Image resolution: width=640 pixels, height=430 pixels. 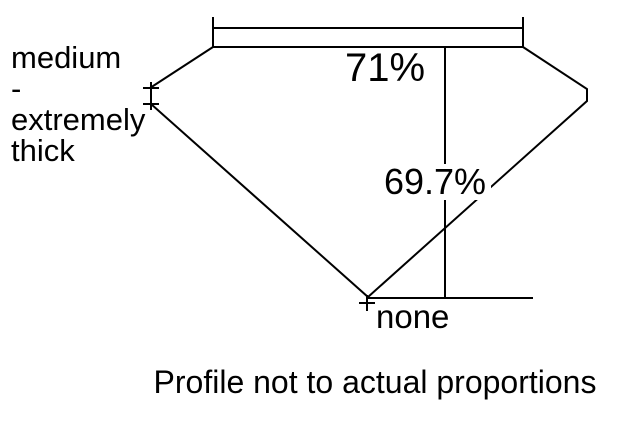 I want to click on depth-percentage-value: 69.7%, so click(x=435, y=182).